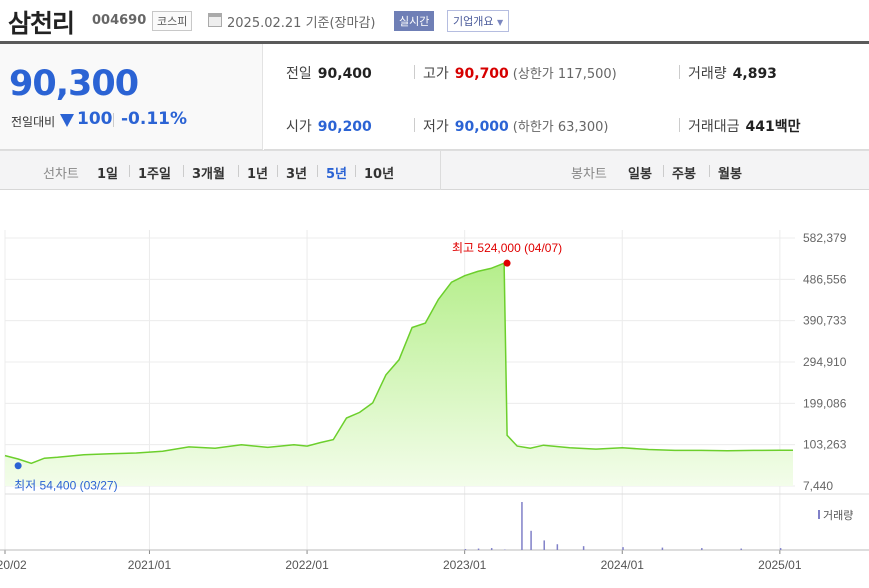 This screenshot has height=588, width=869. Describe the element at coordinates (825, 445) in the screenshot. I see `y-tick-label: 103,263` at that location.